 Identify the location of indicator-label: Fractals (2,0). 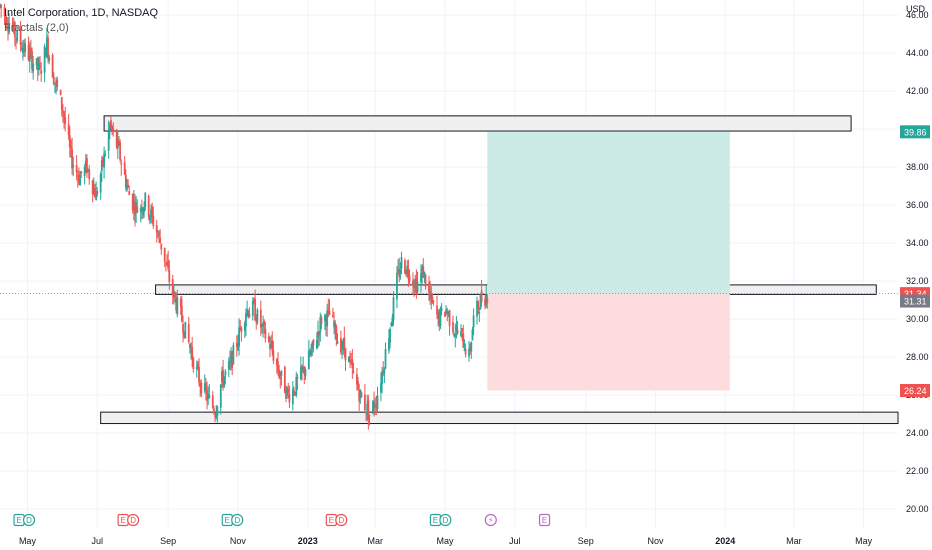
(36, 28).